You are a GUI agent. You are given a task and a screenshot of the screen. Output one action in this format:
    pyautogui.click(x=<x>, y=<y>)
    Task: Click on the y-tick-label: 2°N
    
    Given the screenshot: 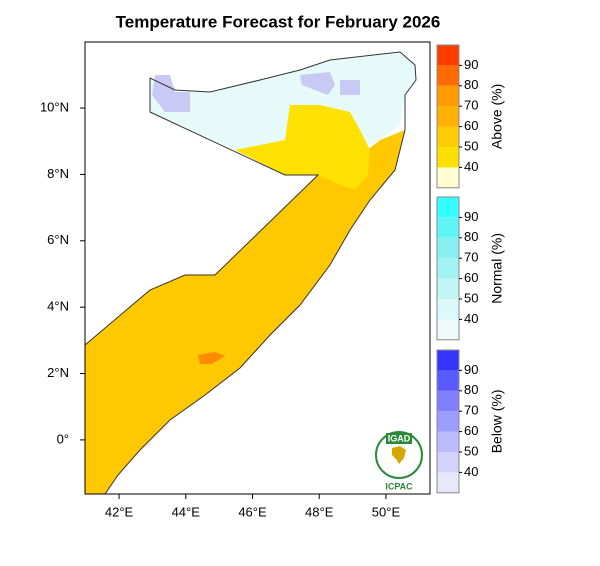 What is the action you would take?
    pyautogui.click(x=58, y=372)
    